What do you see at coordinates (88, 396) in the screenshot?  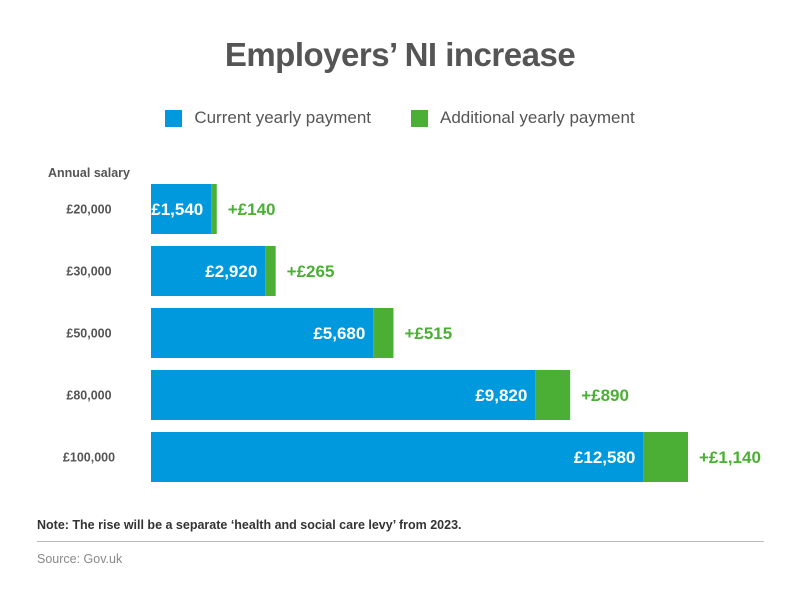 I see `category-label: £80,000` at bounding box center [88, 396].